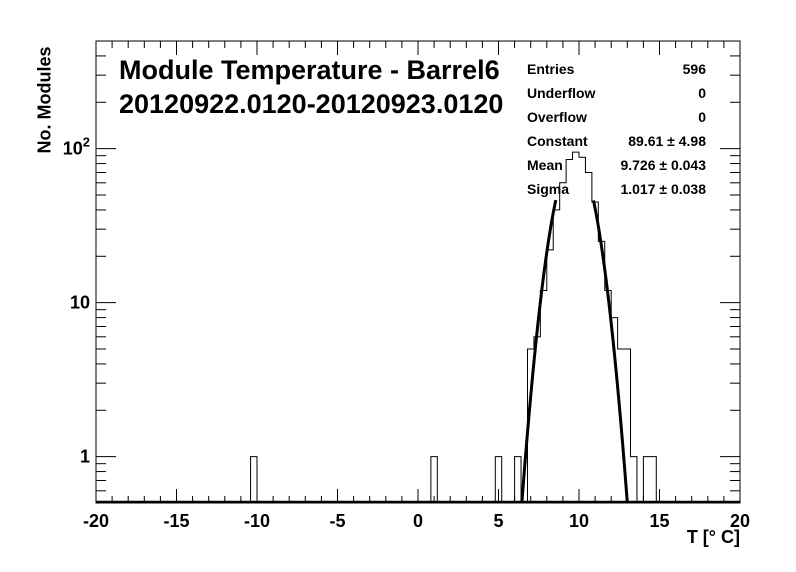 This screenshot has width=796, height=572. Describe the element at coordinates (557, 117) in the screenshot. I see `stat-label-overflow: Overflow` at that location.